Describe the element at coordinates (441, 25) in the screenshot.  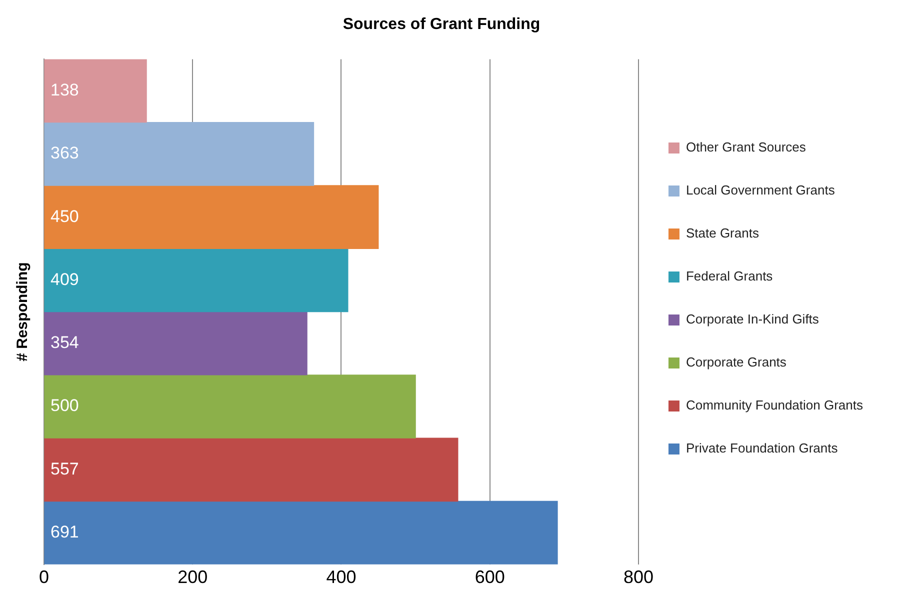
I see `chart-title: Sources of Grant Funding` at that location.